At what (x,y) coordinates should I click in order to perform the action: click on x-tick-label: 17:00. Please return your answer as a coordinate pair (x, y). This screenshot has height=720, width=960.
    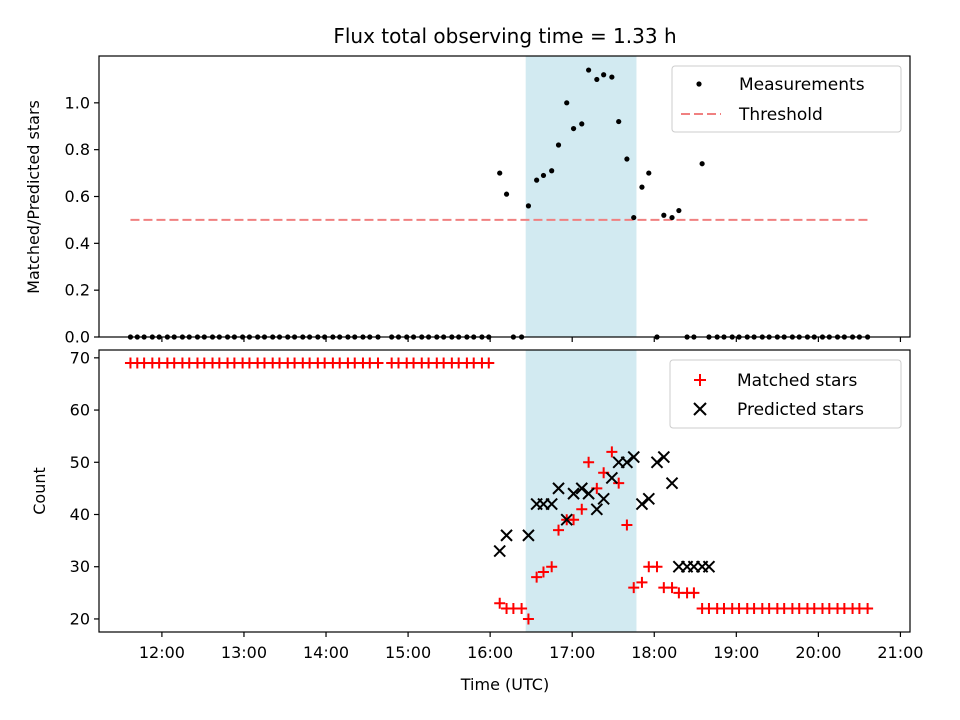
    Looking at the image, I should click on (572, 652).